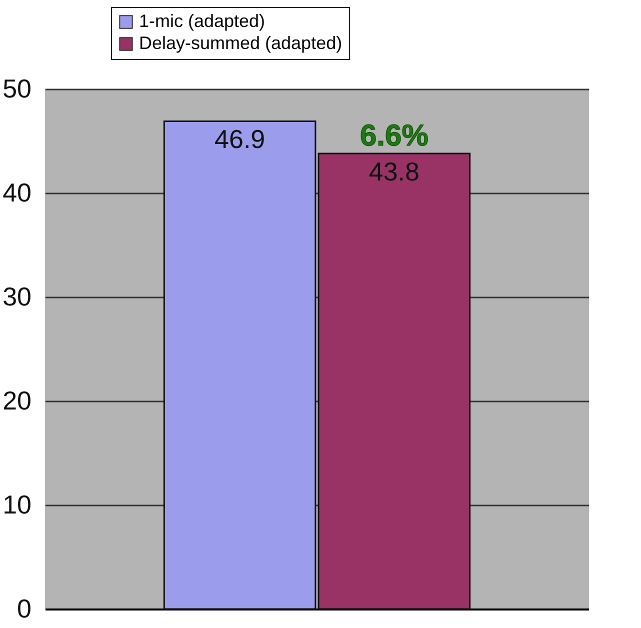  I want to click on y-tick-label: 50, so click(17, 89).